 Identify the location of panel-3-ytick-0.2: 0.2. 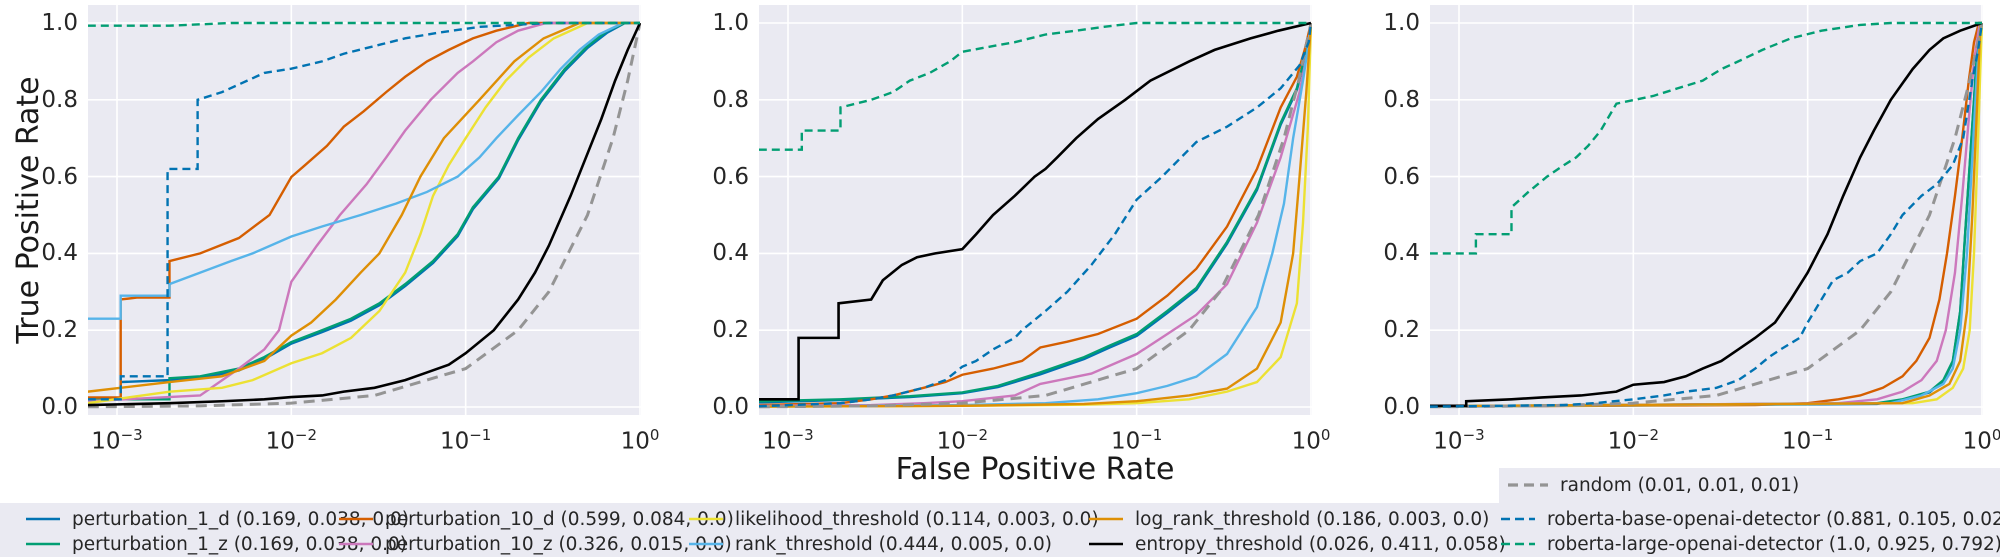
(1401, 330).